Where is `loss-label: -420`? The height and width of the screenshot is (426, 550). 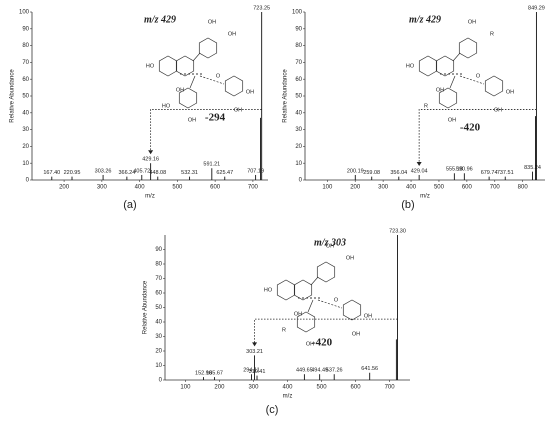 loss-label: -420 is located at coordinates (470, 128).